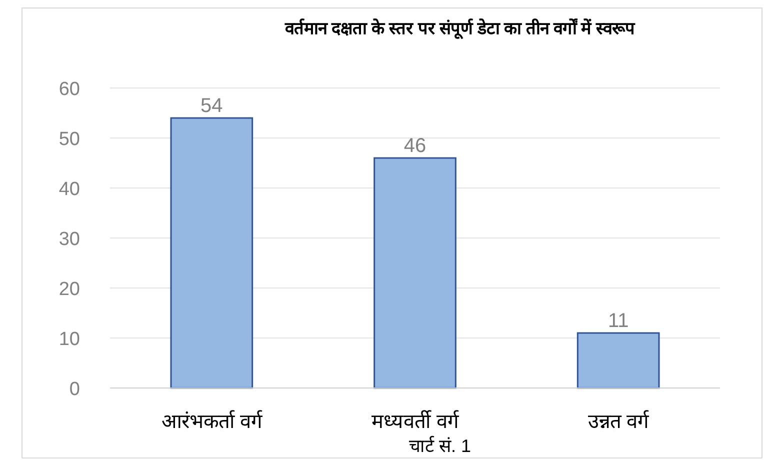  I want to click on data-label: 11, so click(618, 321).